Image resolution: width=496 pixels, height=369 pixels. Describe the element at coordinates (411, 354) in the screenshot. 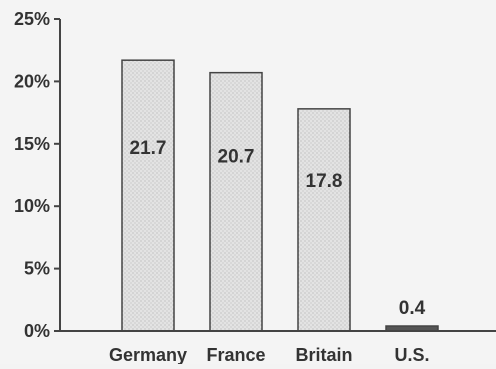

I see `category-label: U.S.` at that location.